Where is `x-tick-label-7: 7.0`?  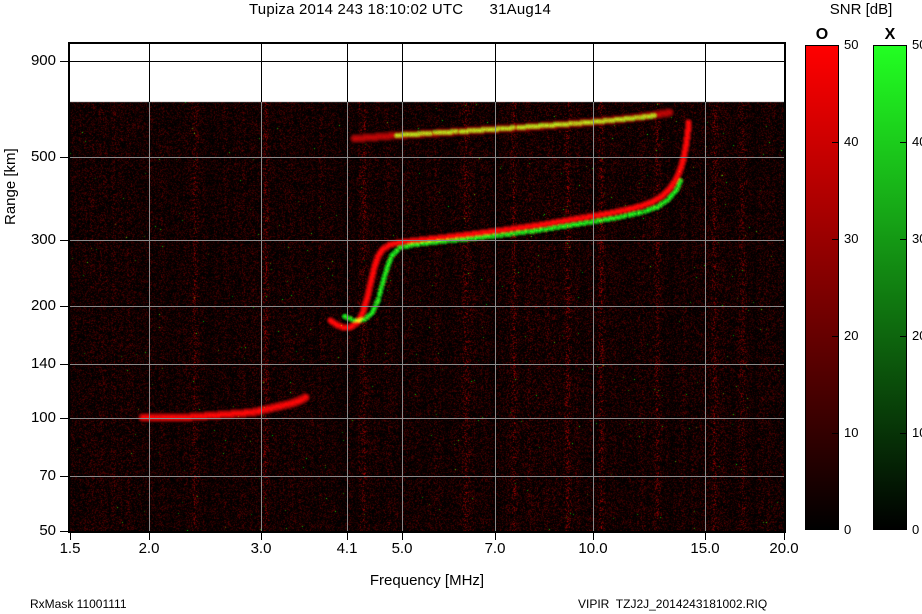
x-tick-label-7: 7.0 is located at coordinates (495, 548).